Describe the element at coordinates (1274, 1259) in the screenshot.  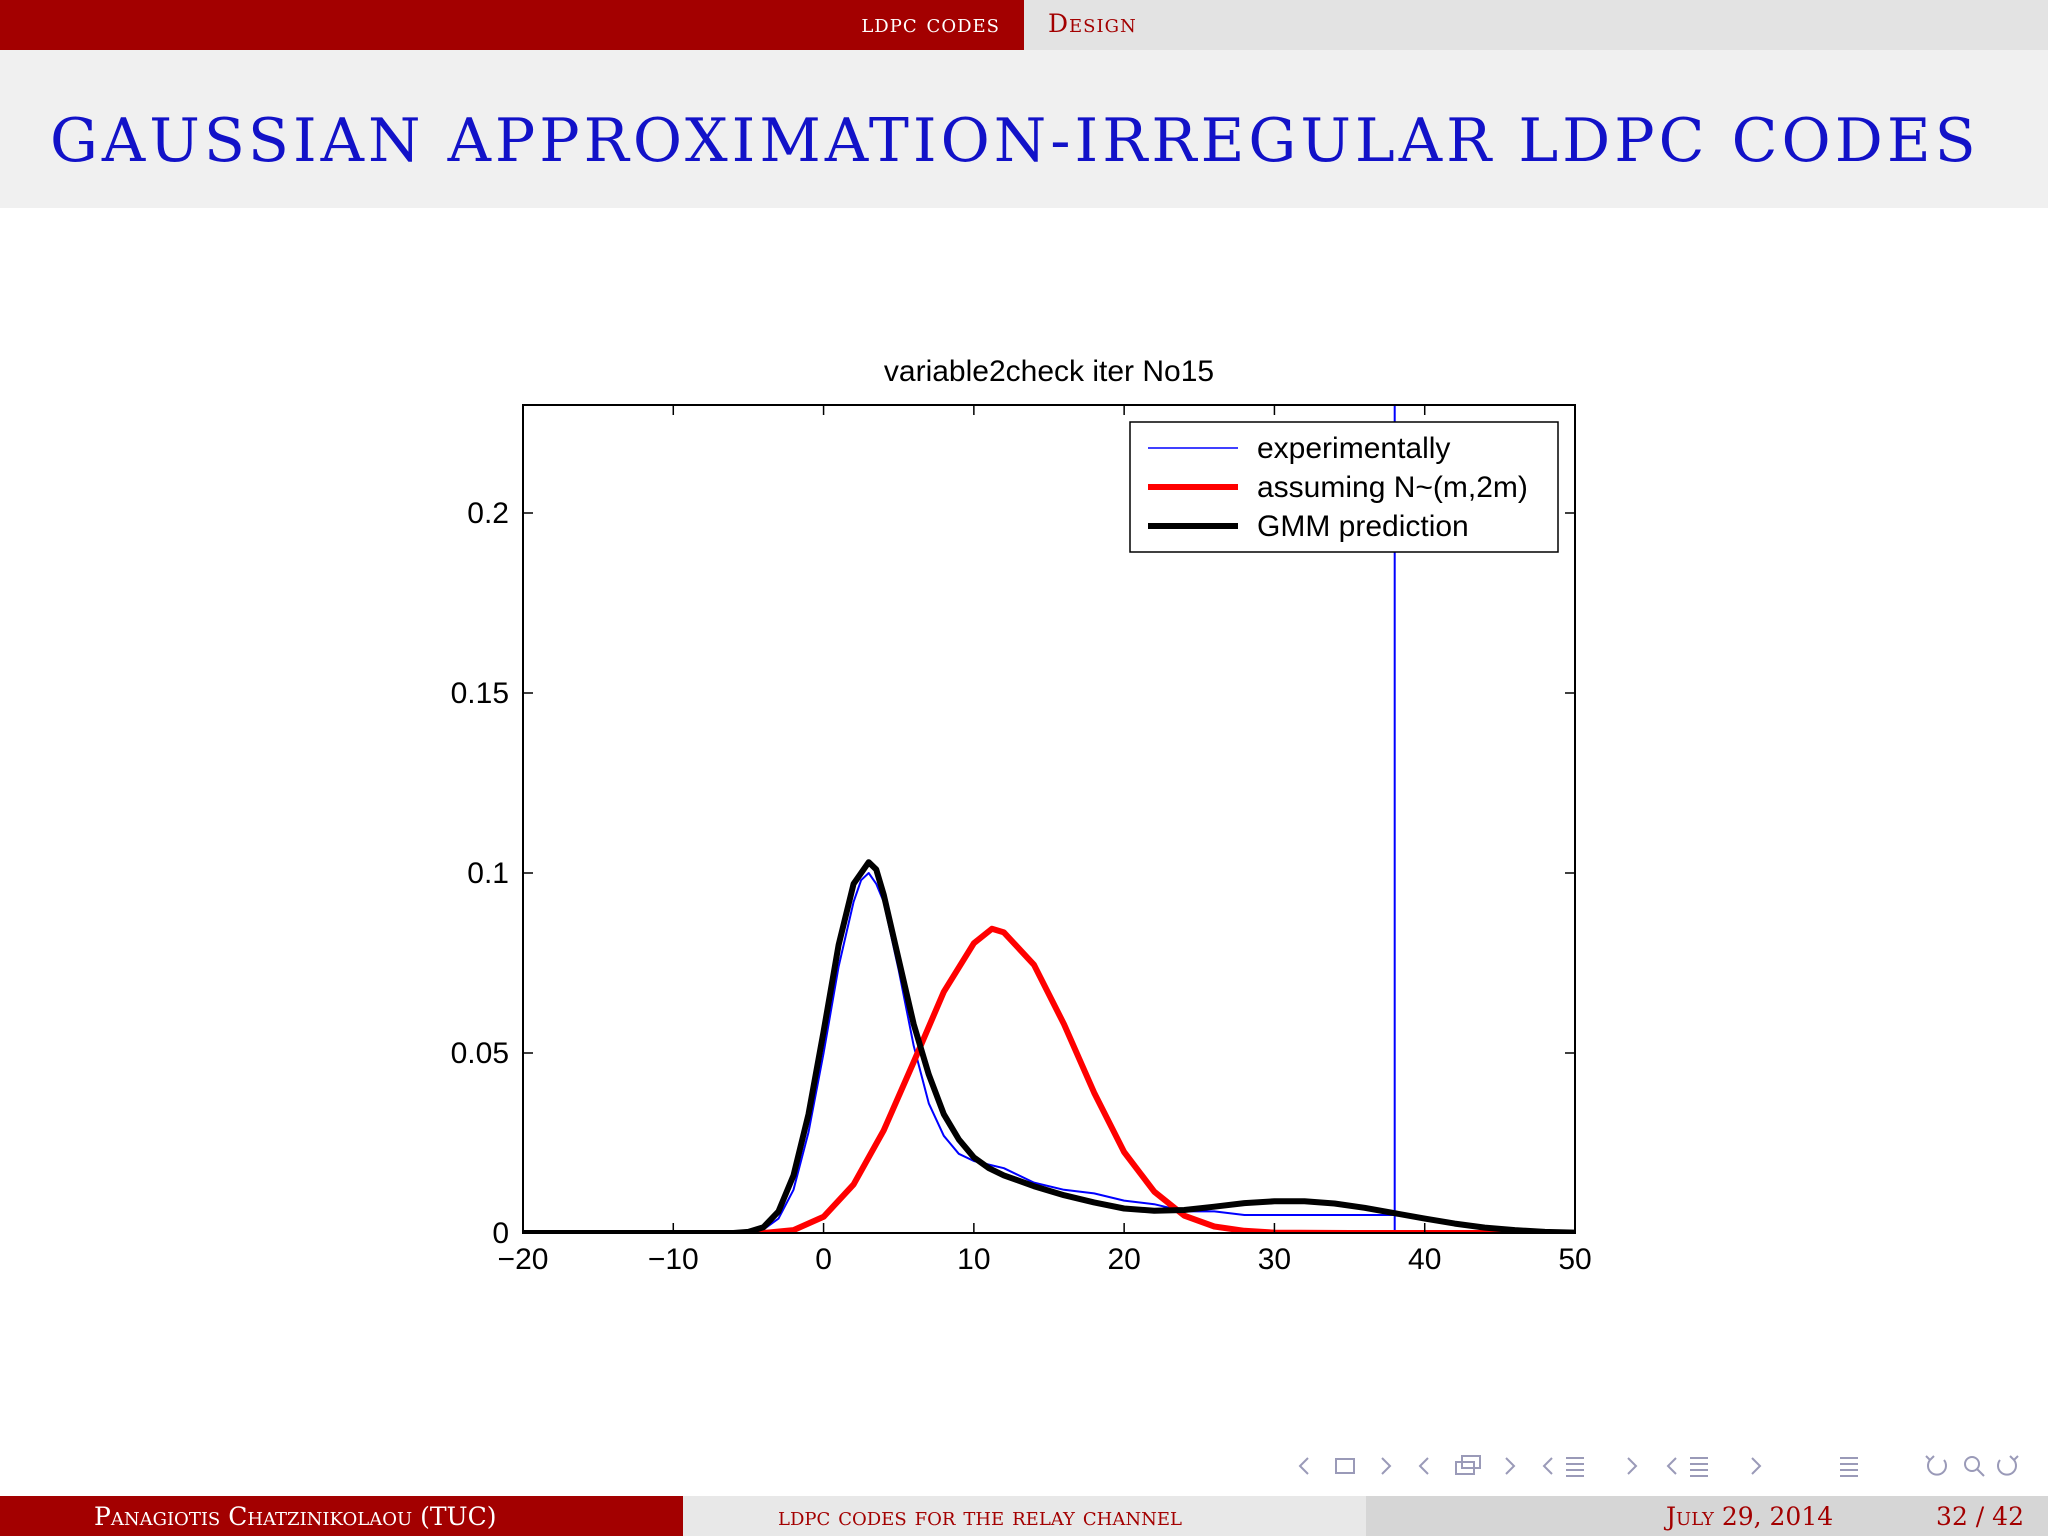
I see `x-tick-label: 30` at that location.